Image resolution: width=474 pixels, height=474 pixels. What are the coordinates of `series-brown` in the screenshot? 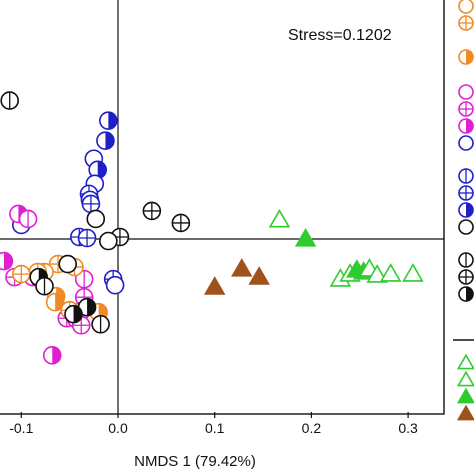 It's located at (236, 276).